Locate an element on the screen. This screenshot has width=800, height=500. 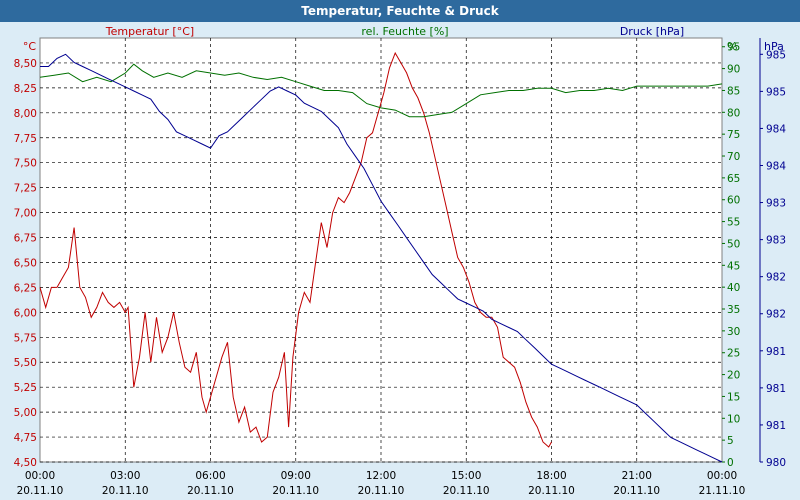
humidity-tick-label: 85 is located at coordinates (733, 91).